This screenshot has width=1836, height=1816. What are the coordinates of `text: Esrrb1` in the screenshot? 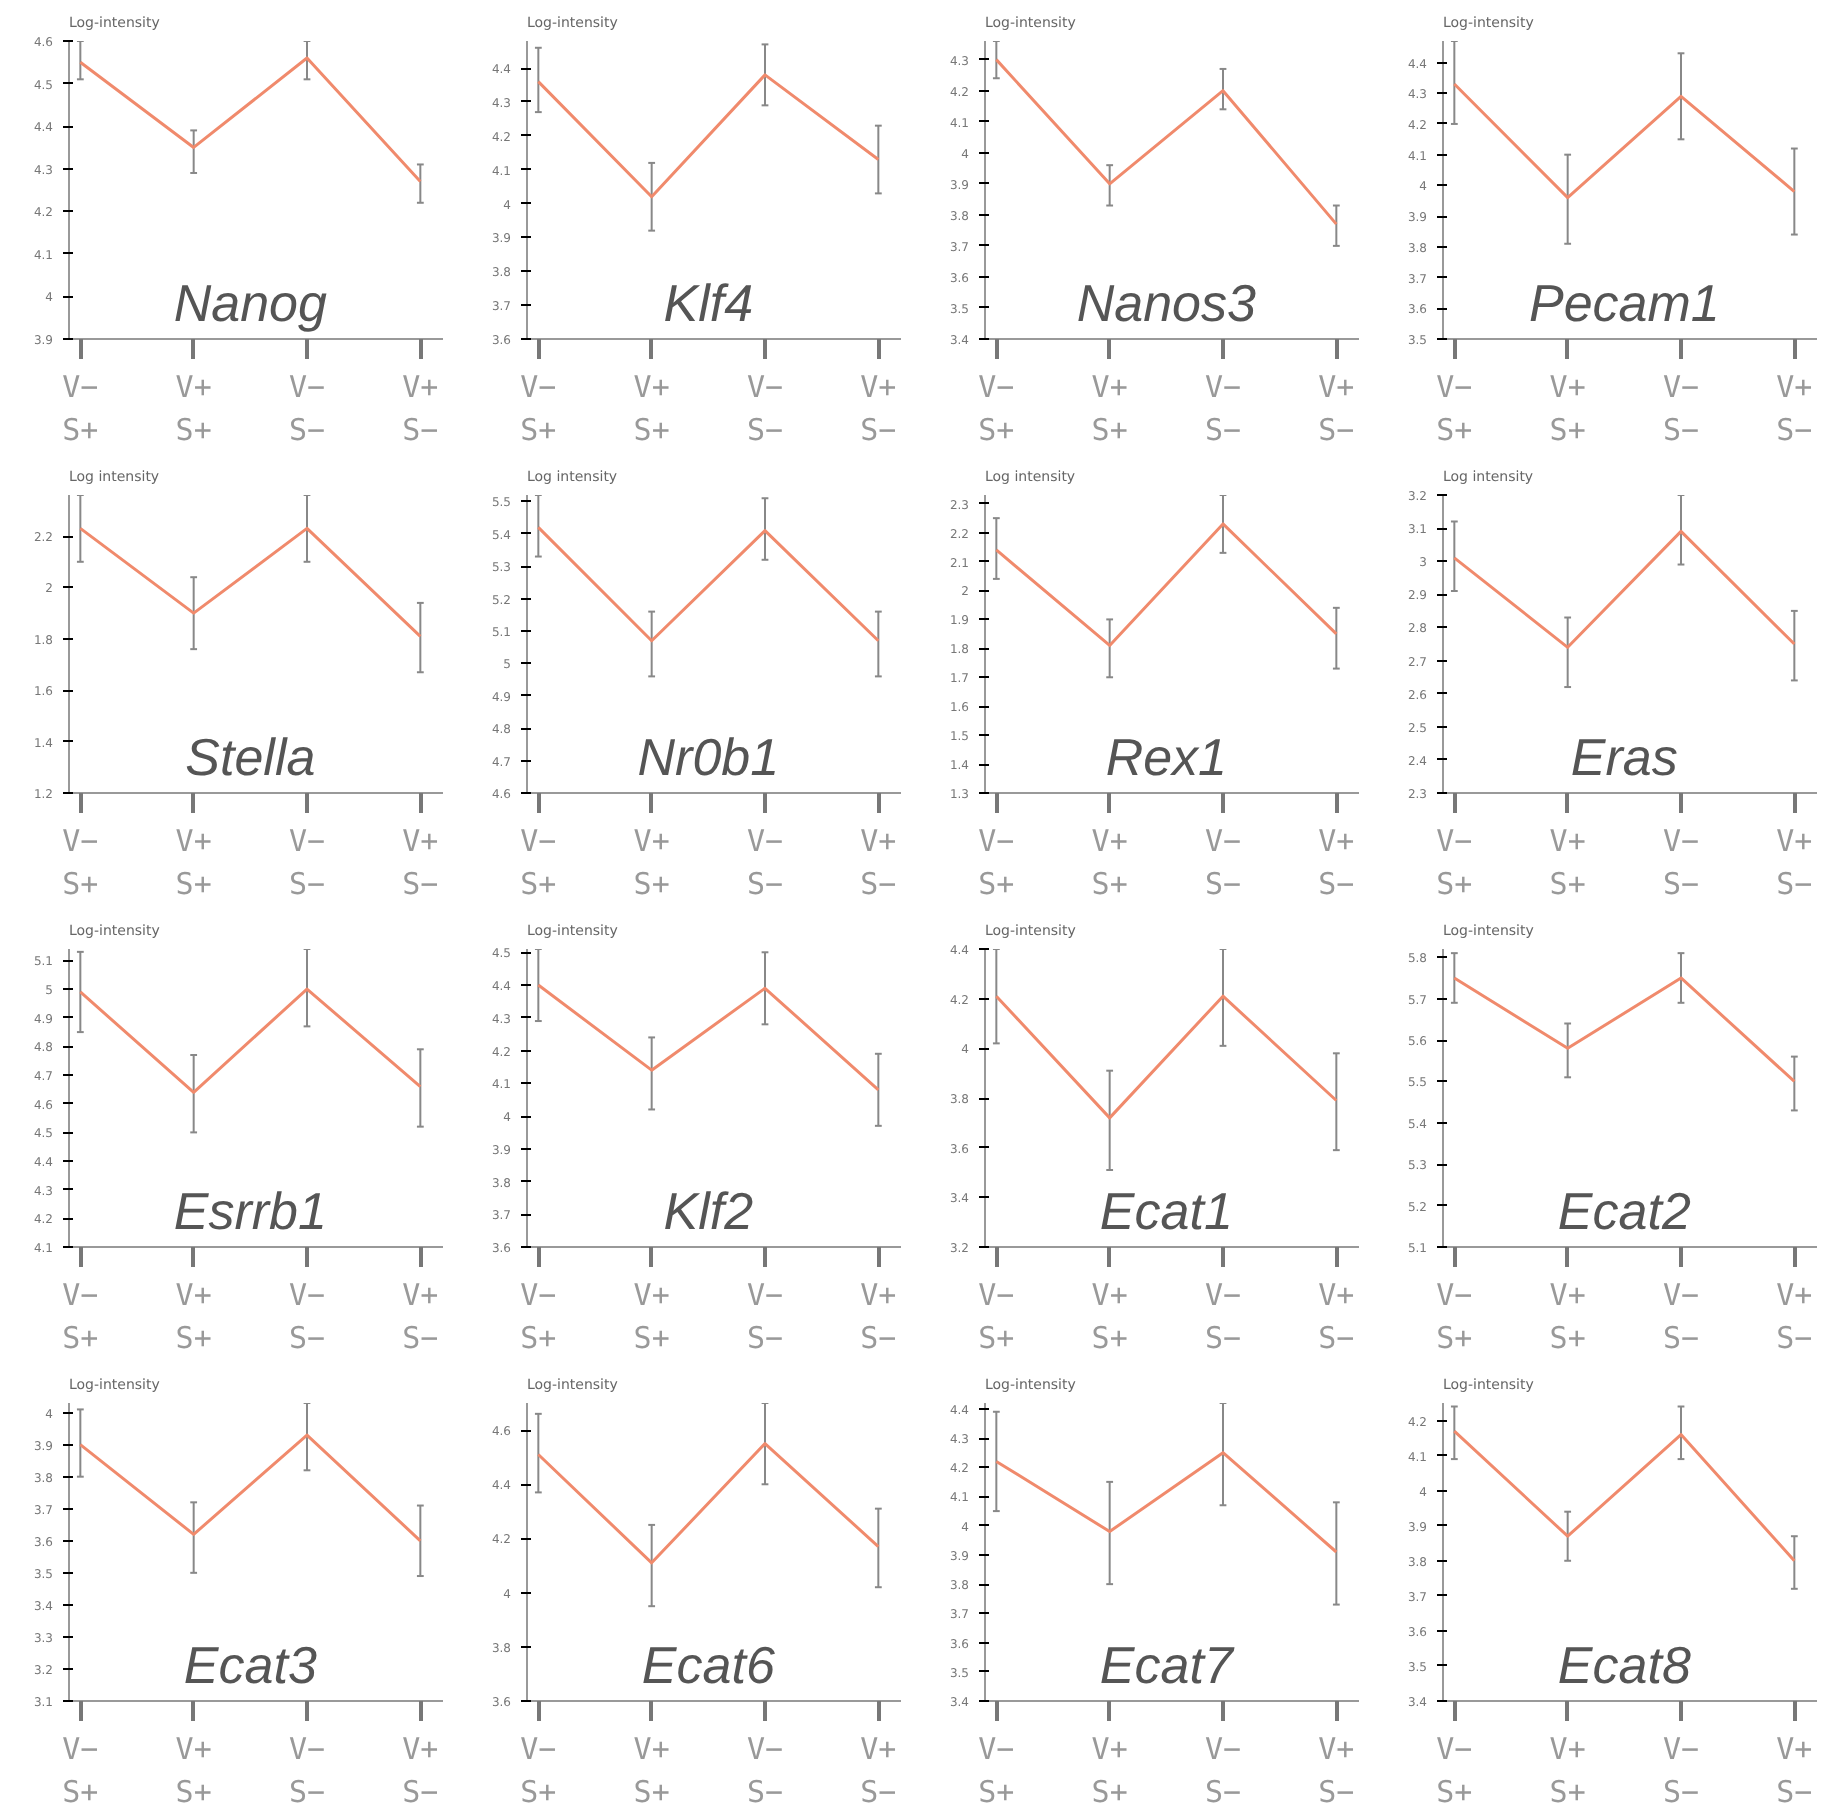 It's located at (250, 1211).